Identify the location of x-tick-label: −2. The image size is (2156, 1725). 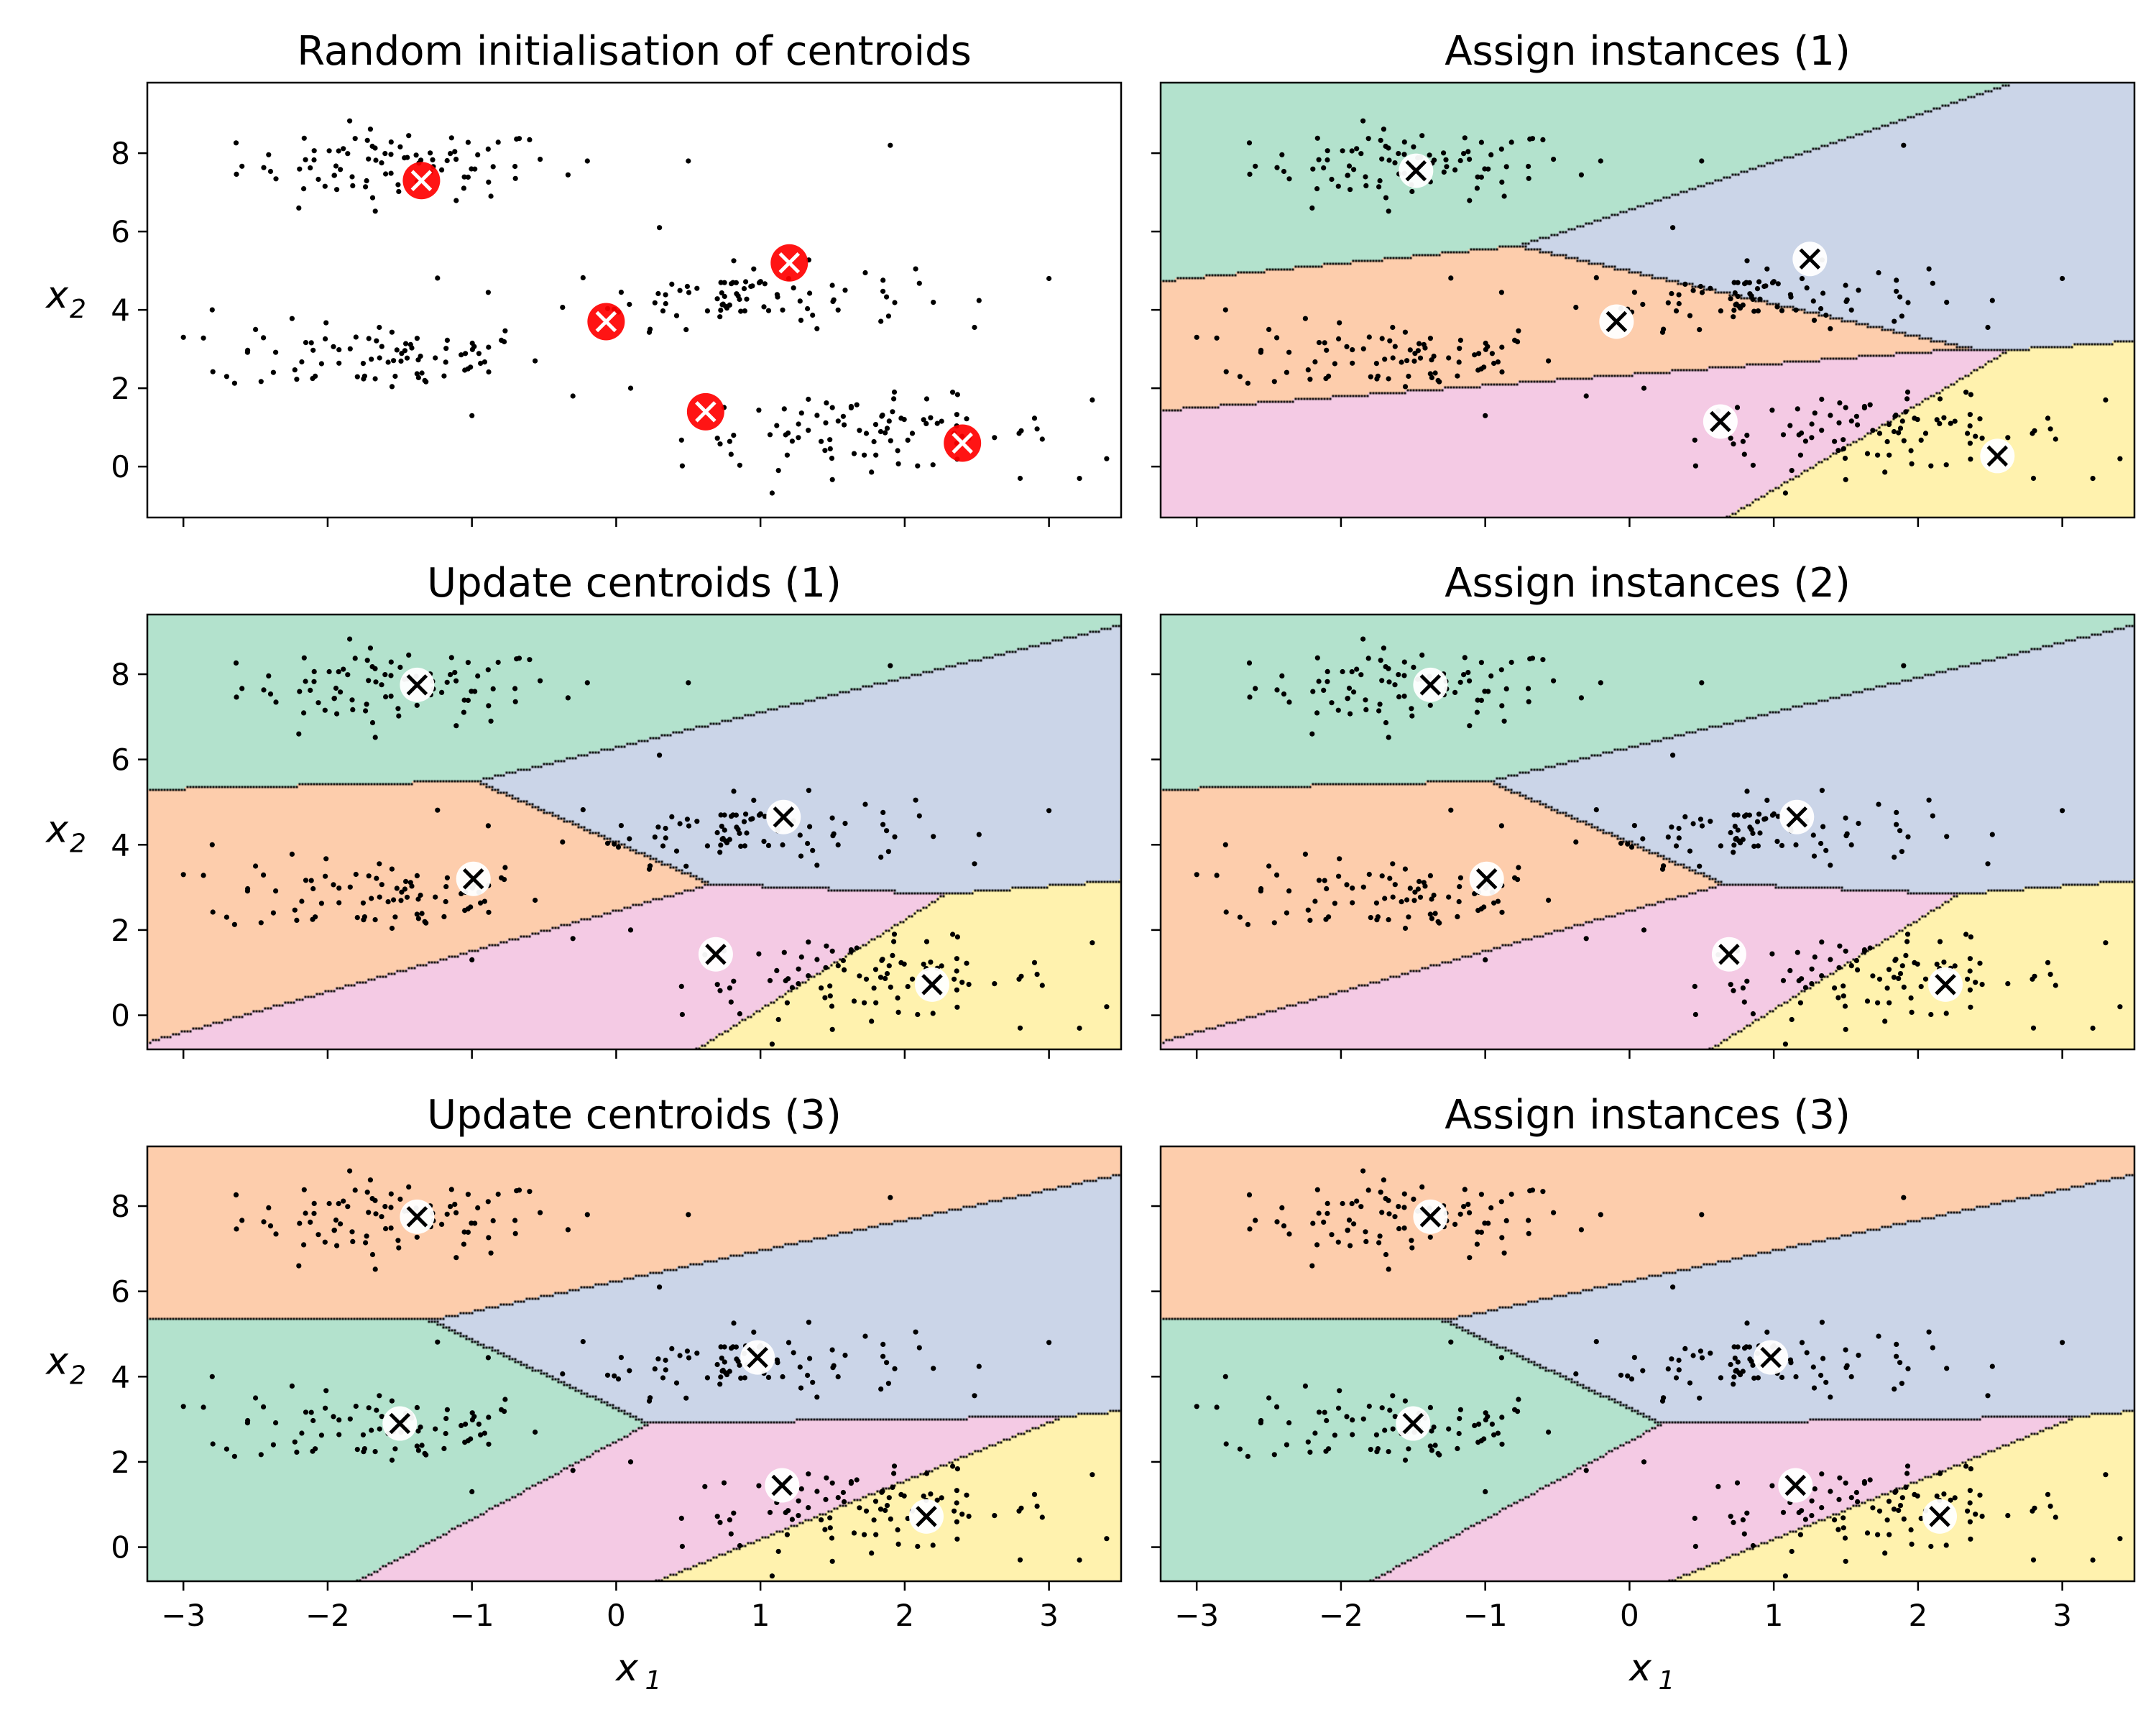
(1341, 1615).